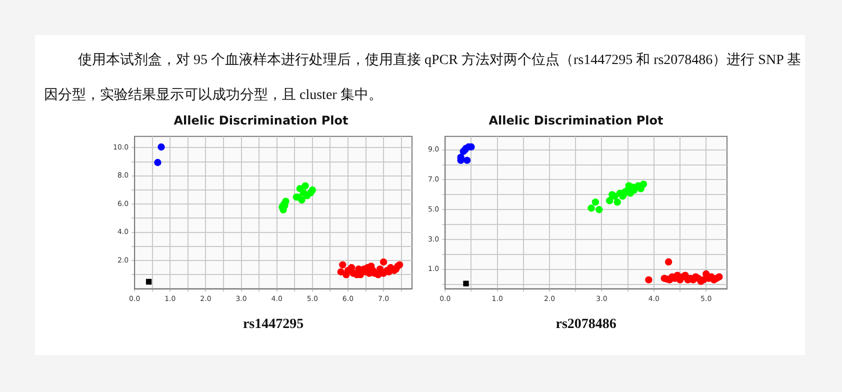 Image resolution: width=842 pixels, height=392 pixels. I want to click on x-axis-title: rs1447295, so click(273, 324).